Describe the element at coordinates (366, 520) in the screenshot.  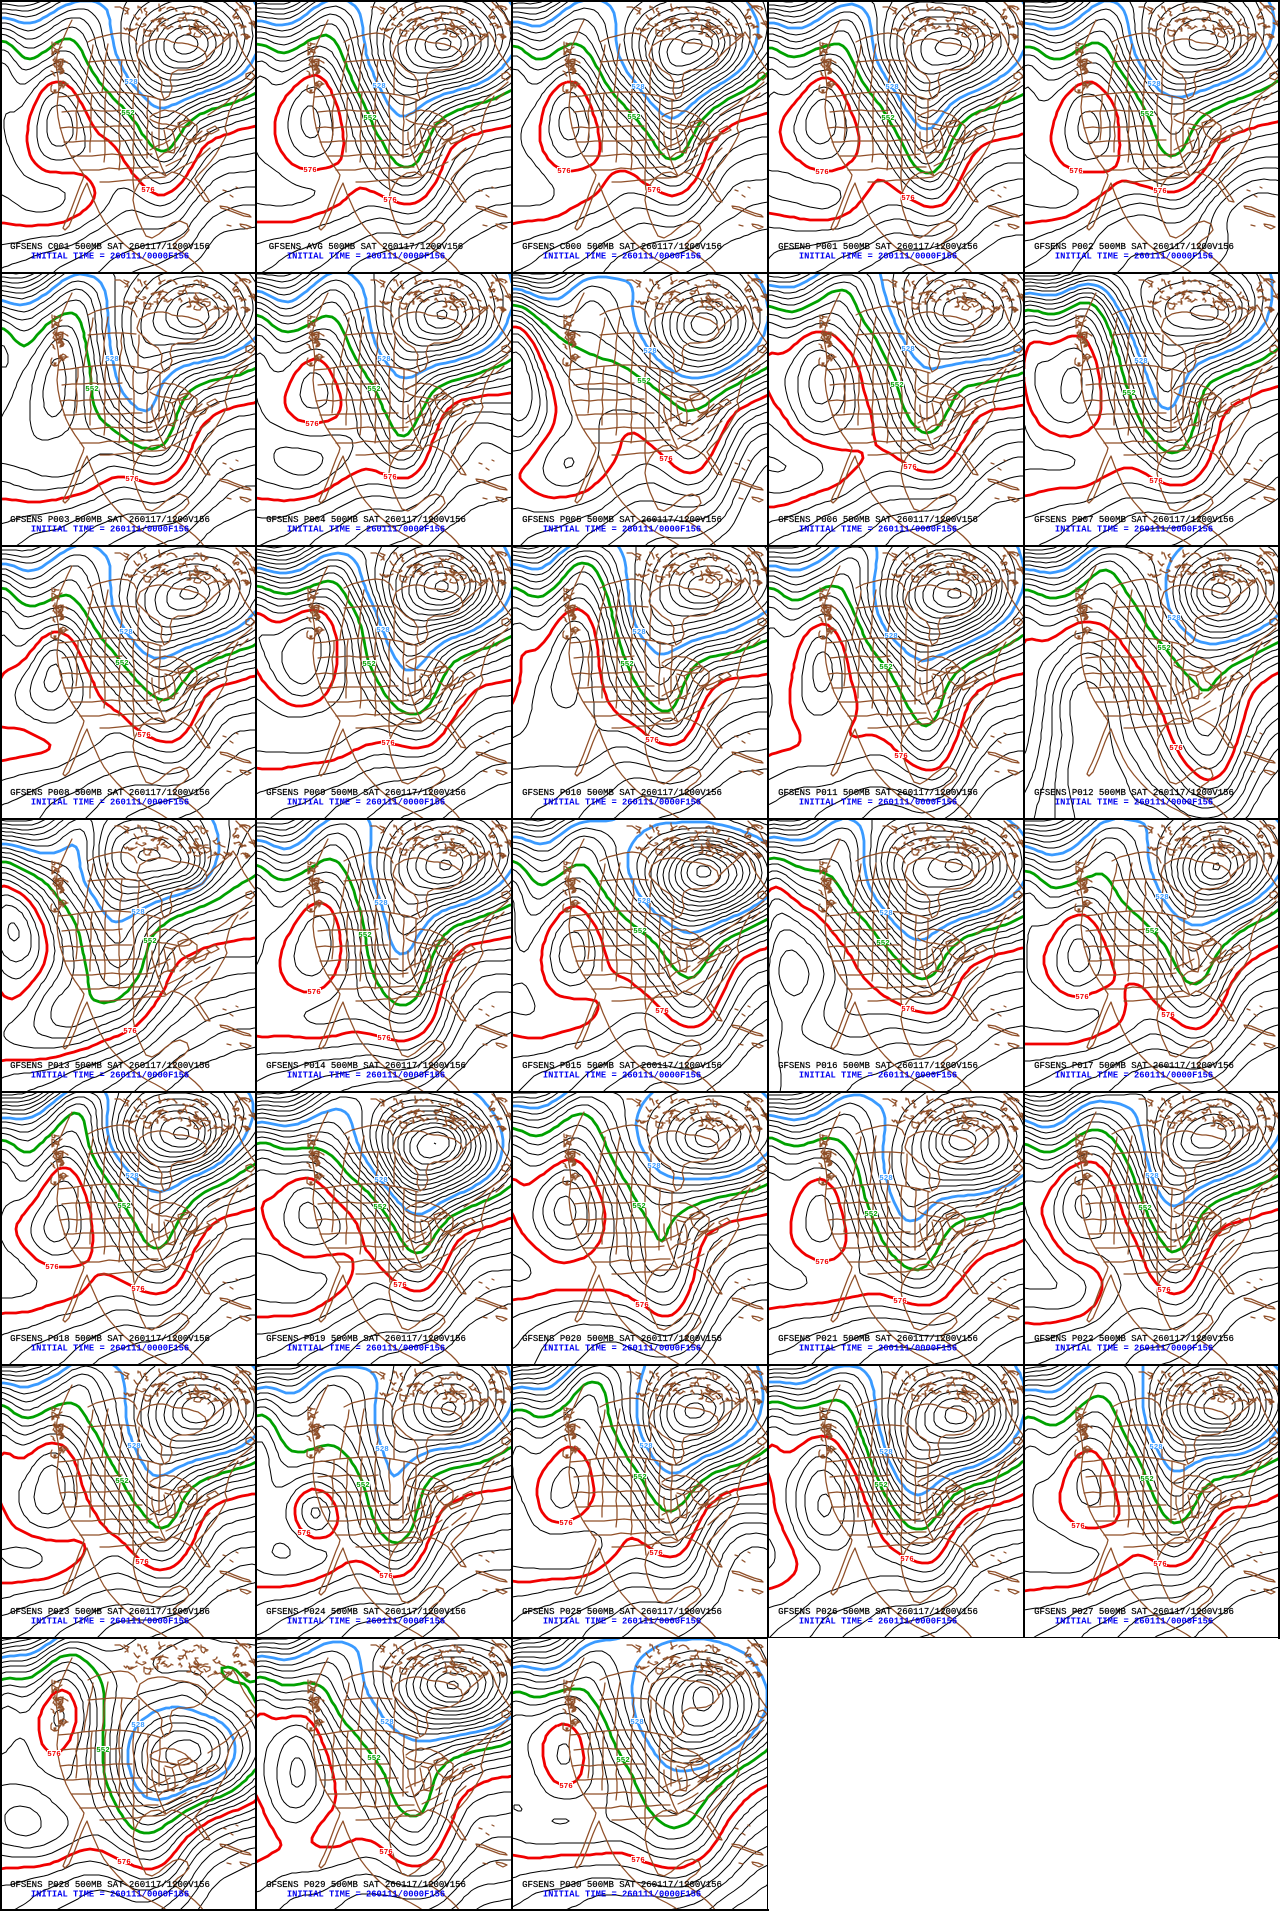
I see `svg-text:GFSENS P004 500MB SAT 260117/1: GFSENS P004 500MB SAT 260117/1200V156` at that location.